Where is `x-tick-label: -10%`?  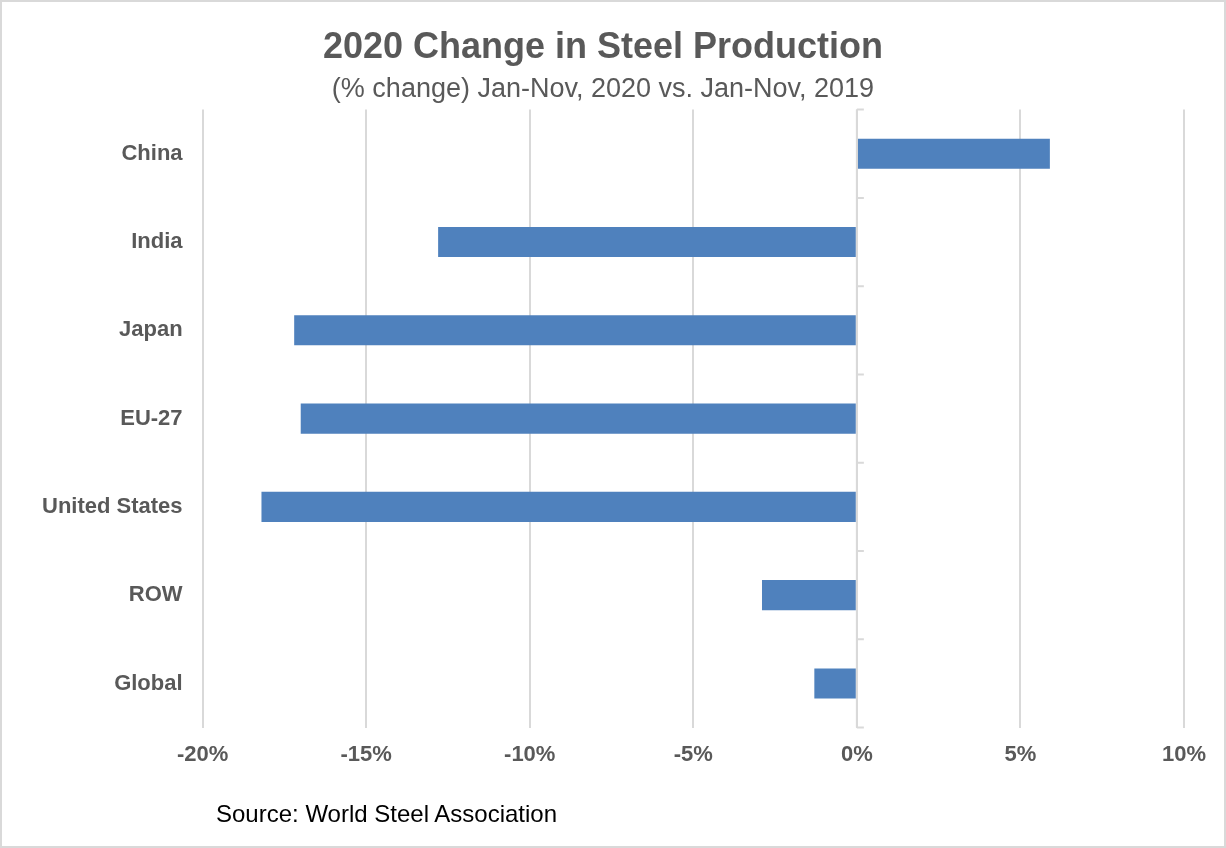
x-tick-label: -10% is located at coordinates (530, 753).